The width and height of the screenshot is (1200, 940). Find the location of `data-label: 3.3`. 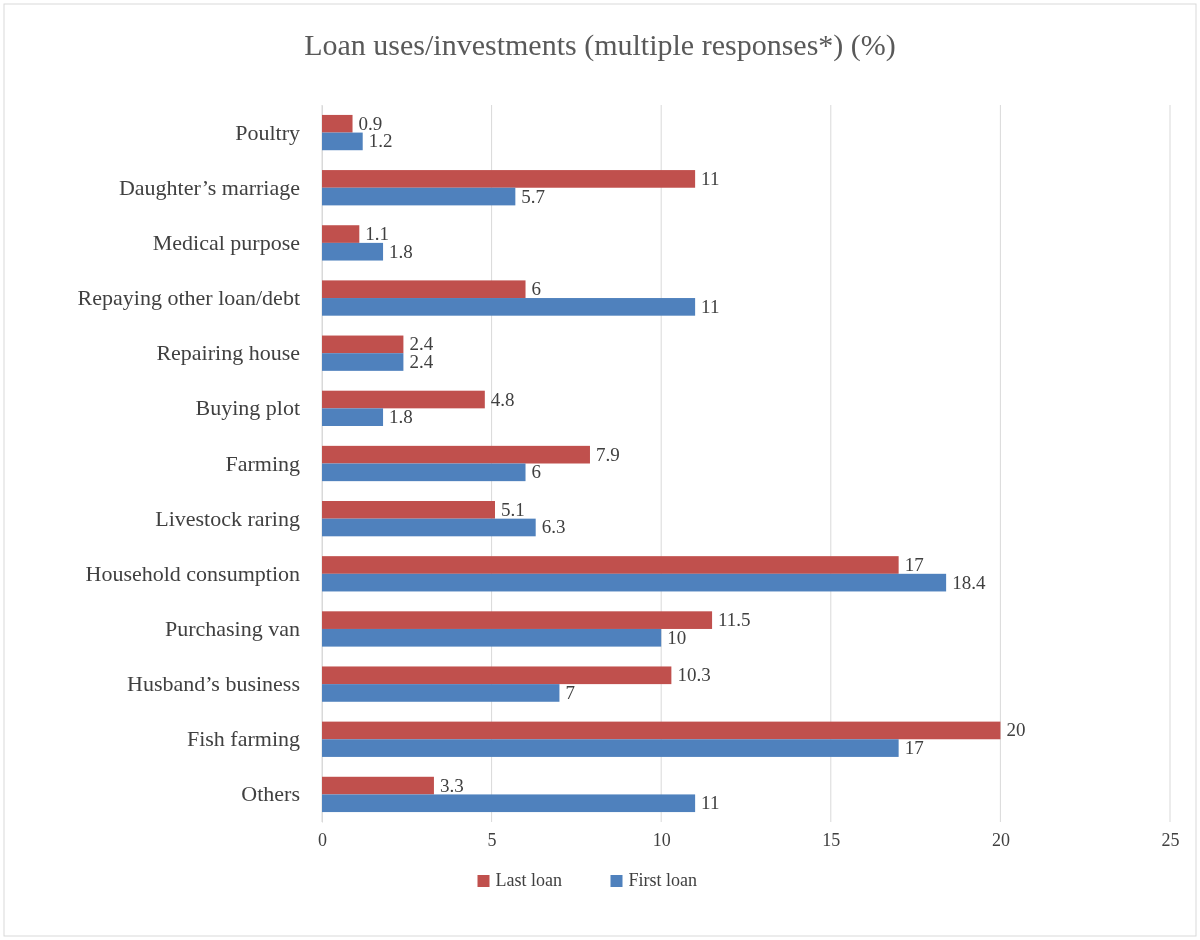

data-label: 3.3 is located at coordinates (451, 785).